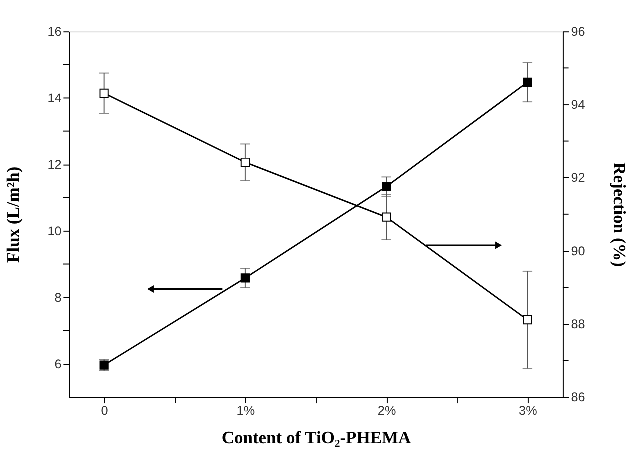 This screenshot has height=455, width=632. What do you see at coordinates (578, 31) in the screenshot?
I see `y2-tick-label: 96` at bounding box center [578, 31].